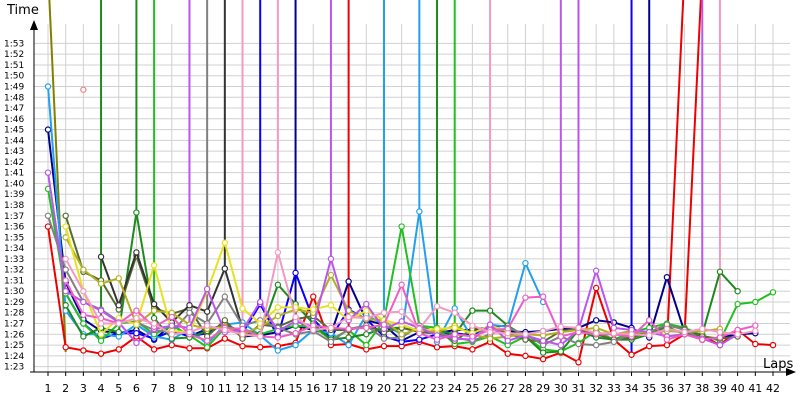  I want to click on y-tick-label: 1:29, so click(14, 303).